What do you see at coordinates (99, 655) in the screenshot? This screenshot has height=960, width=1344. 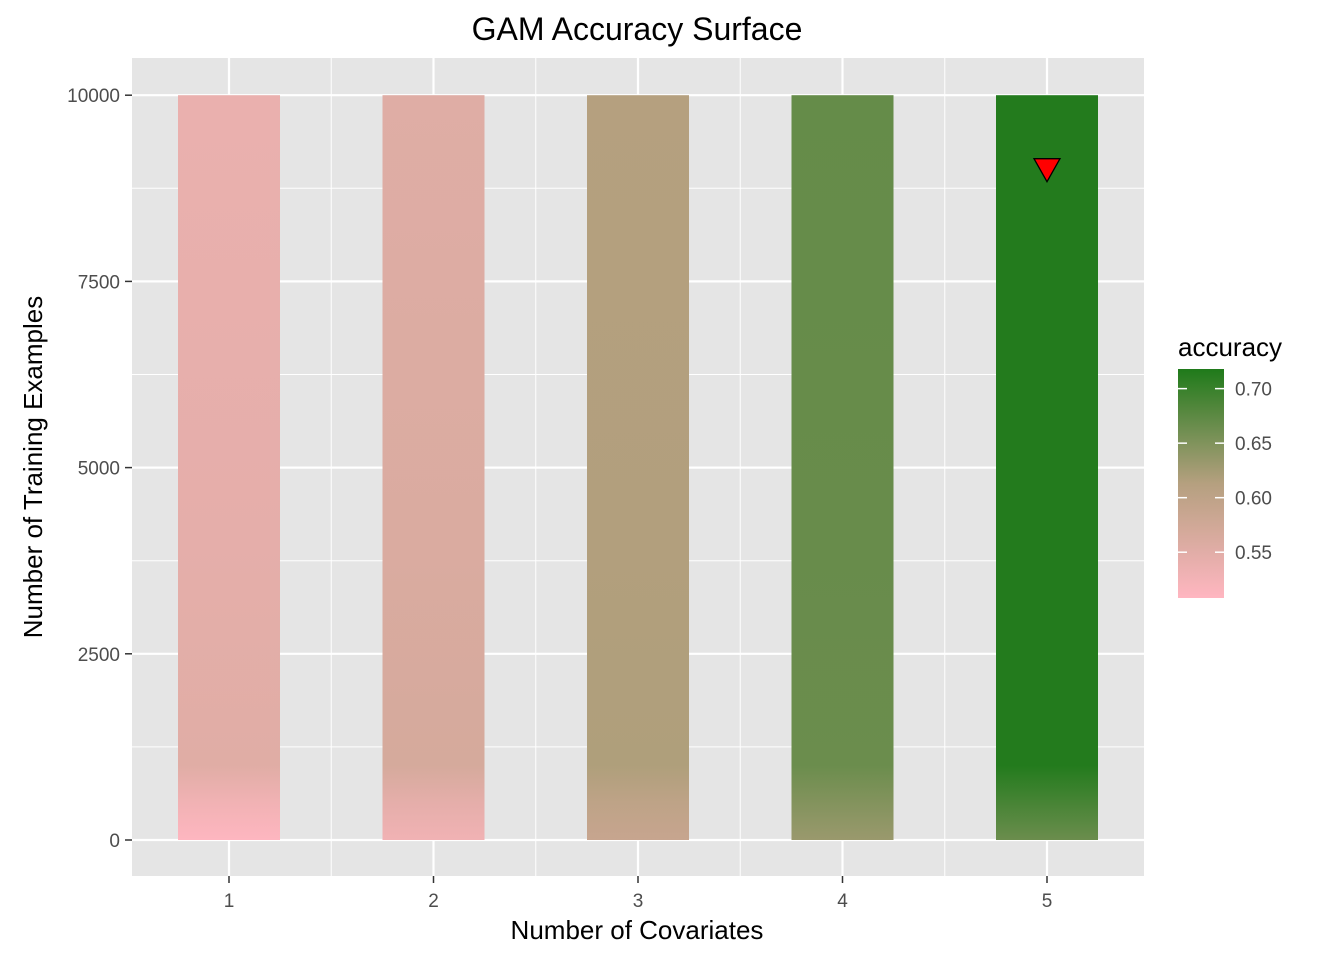 I see `y-tick-label: 2500` at bounding box center [99, 655].